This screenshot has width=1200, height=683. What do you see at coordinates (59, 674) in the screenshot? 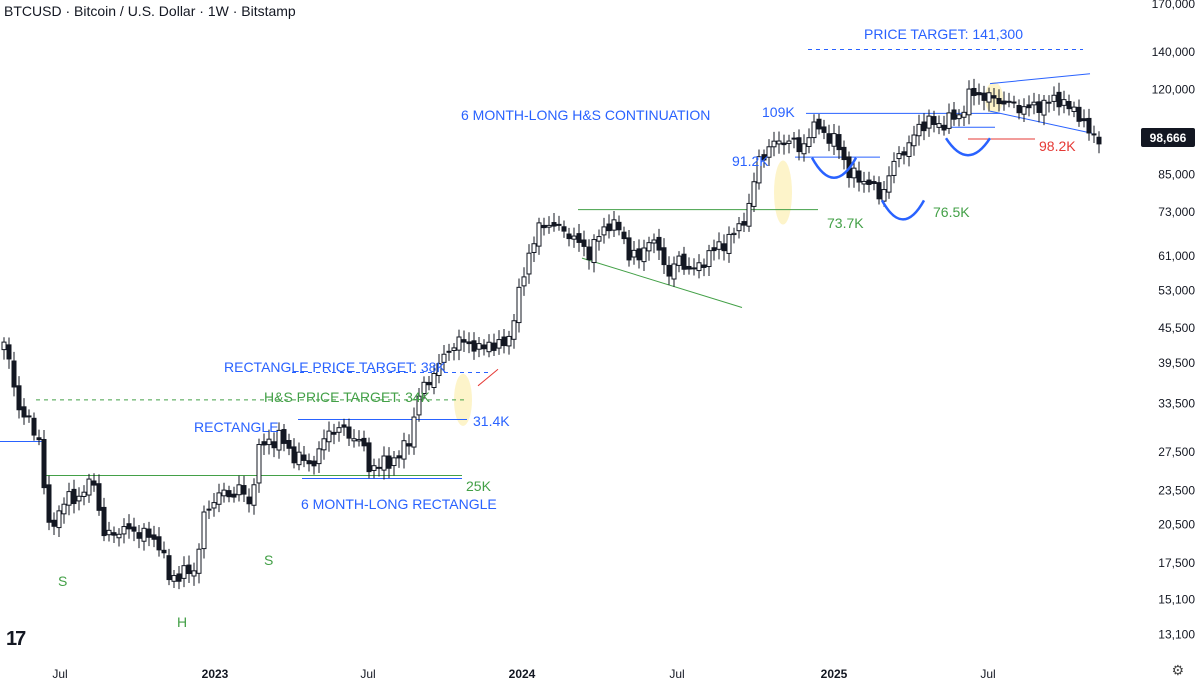
I see `x-tick-label: Jul` at bounding box center [59, 674].